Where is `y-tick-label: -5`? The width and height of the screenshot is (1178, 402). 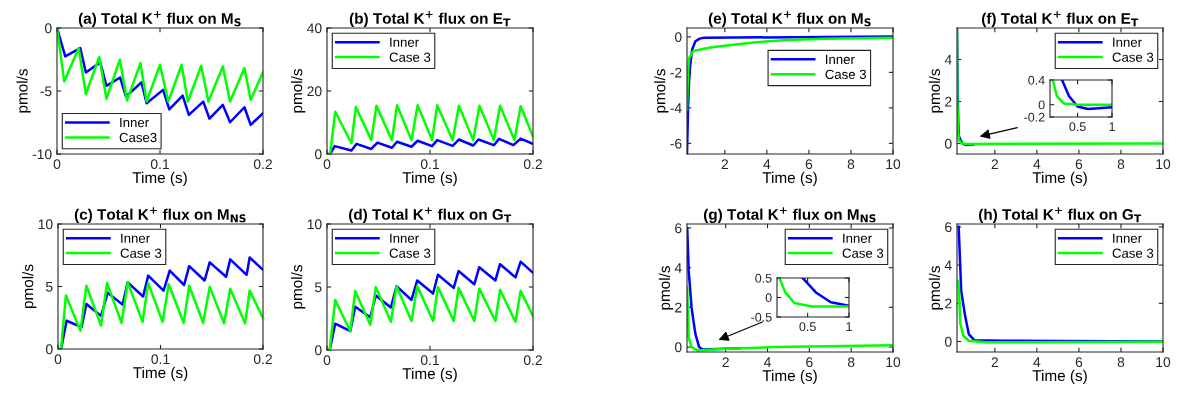
y-tick-label: -5 is located at coordinates (46, 91).